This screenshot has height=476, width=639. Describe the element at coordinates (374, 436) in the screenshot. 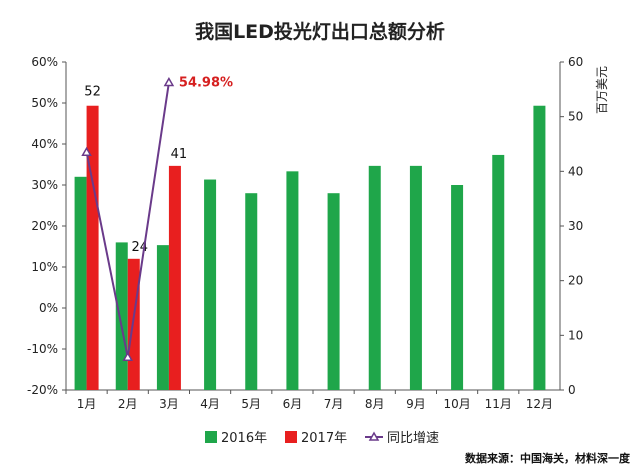

I see `legend-line-marker` at that location.